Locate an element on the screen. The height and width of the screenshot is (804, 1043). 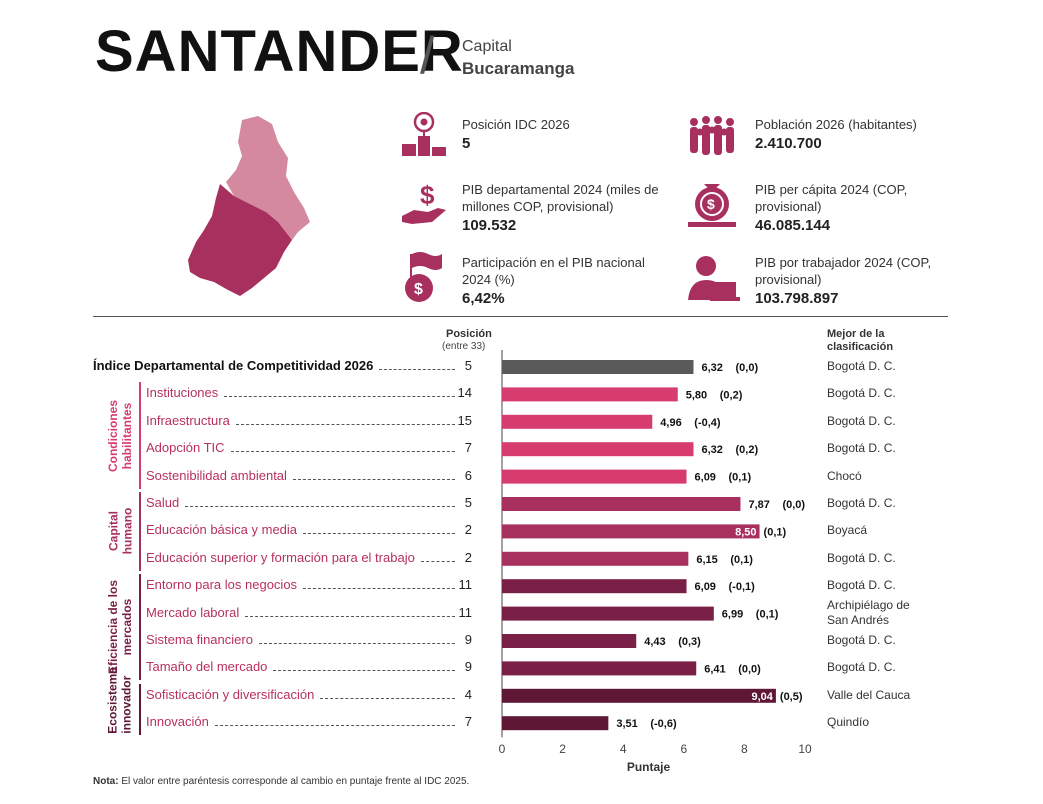
money-hand-icon: $ is located at coordinates (425, 204).